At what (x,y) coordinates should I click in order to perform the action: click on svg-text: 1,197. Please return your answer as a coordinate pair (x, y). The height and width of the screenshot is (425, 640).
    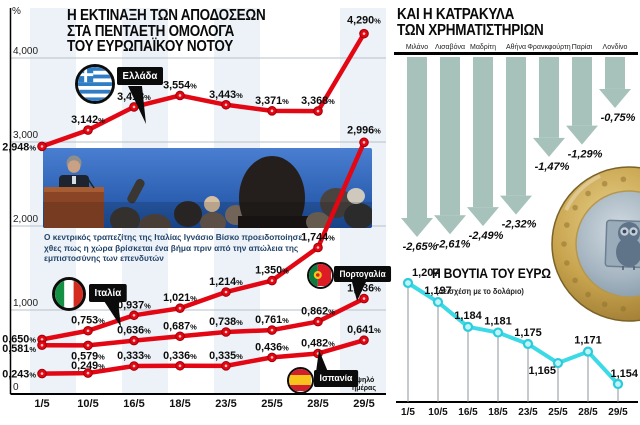
    Looking at the image, I should click on (438, 291).